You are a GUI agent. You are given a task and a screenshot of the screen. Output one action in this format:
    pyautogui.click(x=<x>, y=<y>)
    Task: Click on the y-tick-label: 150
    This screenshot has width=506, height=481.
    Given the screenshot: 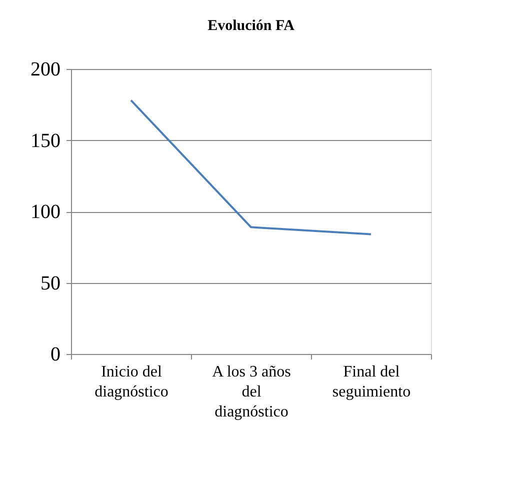 What is the action you would take?
    pyautogui.click(x=45, y=141)
    